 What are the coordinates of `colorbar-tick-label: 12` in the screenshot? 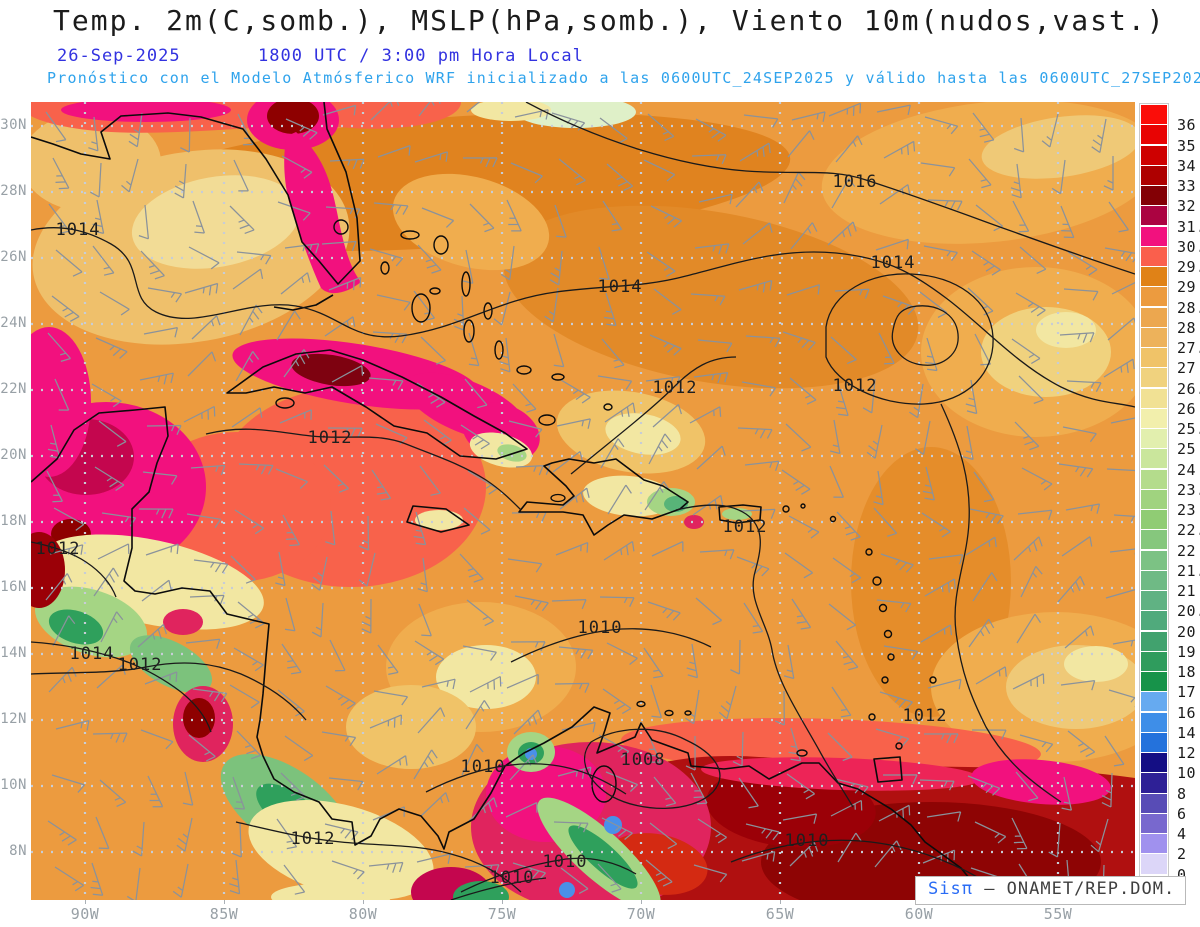 It's located at (1187, 753).